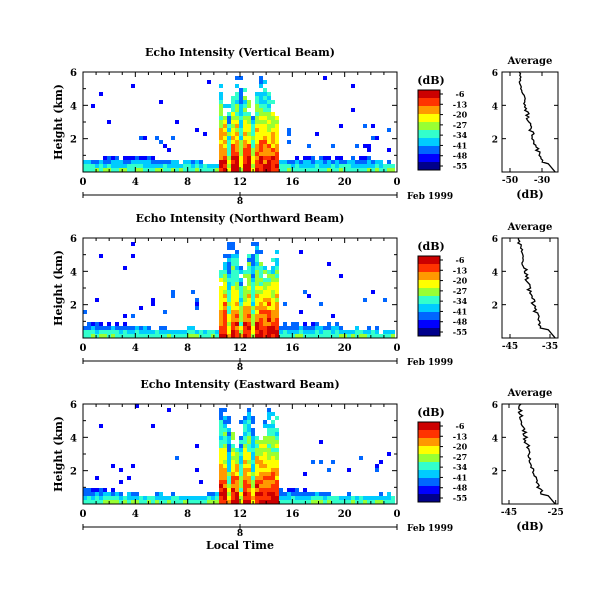 The image size is (615, 598). I want to click on x-tick-label: 12, so click(240, 182).